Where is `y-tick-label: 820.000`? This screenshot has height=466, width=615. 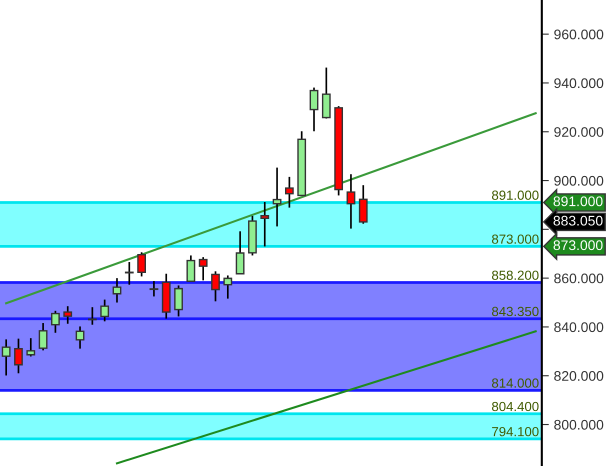 y-tick-label: 820.000 is located at coordinates (579, 376).